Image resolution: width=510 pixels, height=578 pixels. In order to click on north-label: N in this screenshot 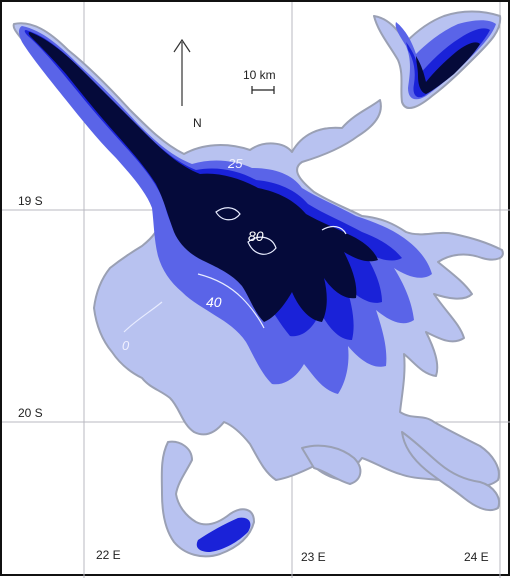, I will do `click(197, 123)`.